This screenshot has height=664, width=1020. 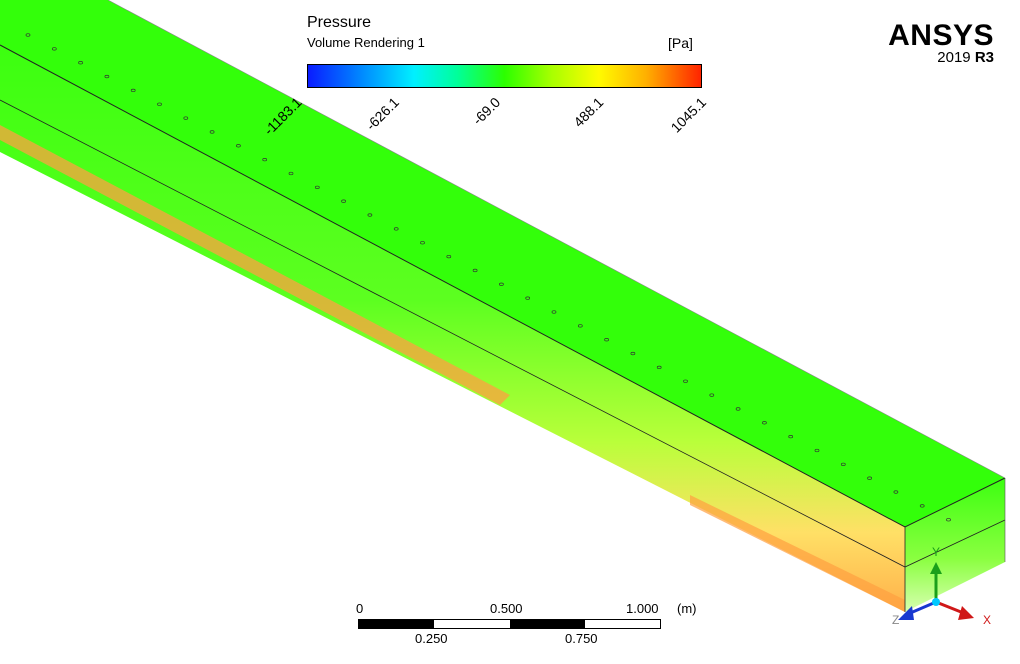 What do you see at coordinates (966, 613) in the screenshot?
I see `x-axis-arrow-icon` at bounding box center [966, 613].